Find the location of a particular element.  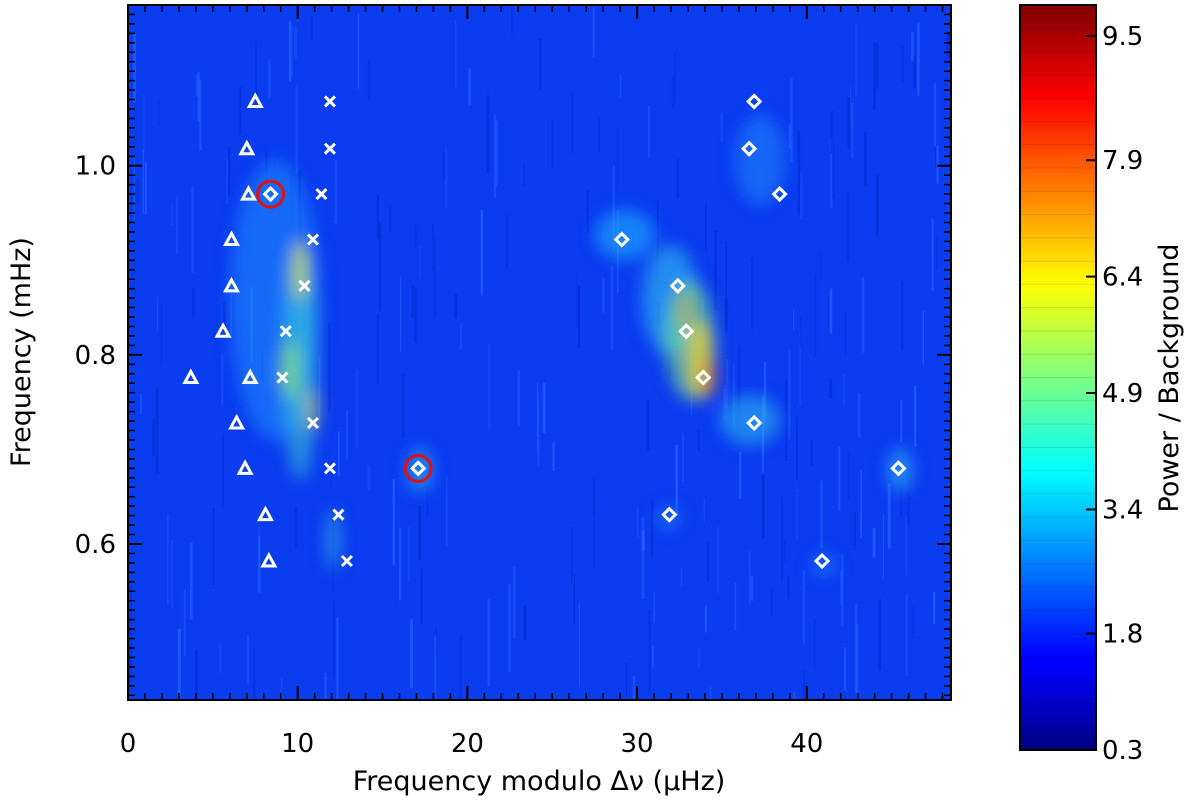

x-tick-label: 40 is located at coordinates (806, 744).